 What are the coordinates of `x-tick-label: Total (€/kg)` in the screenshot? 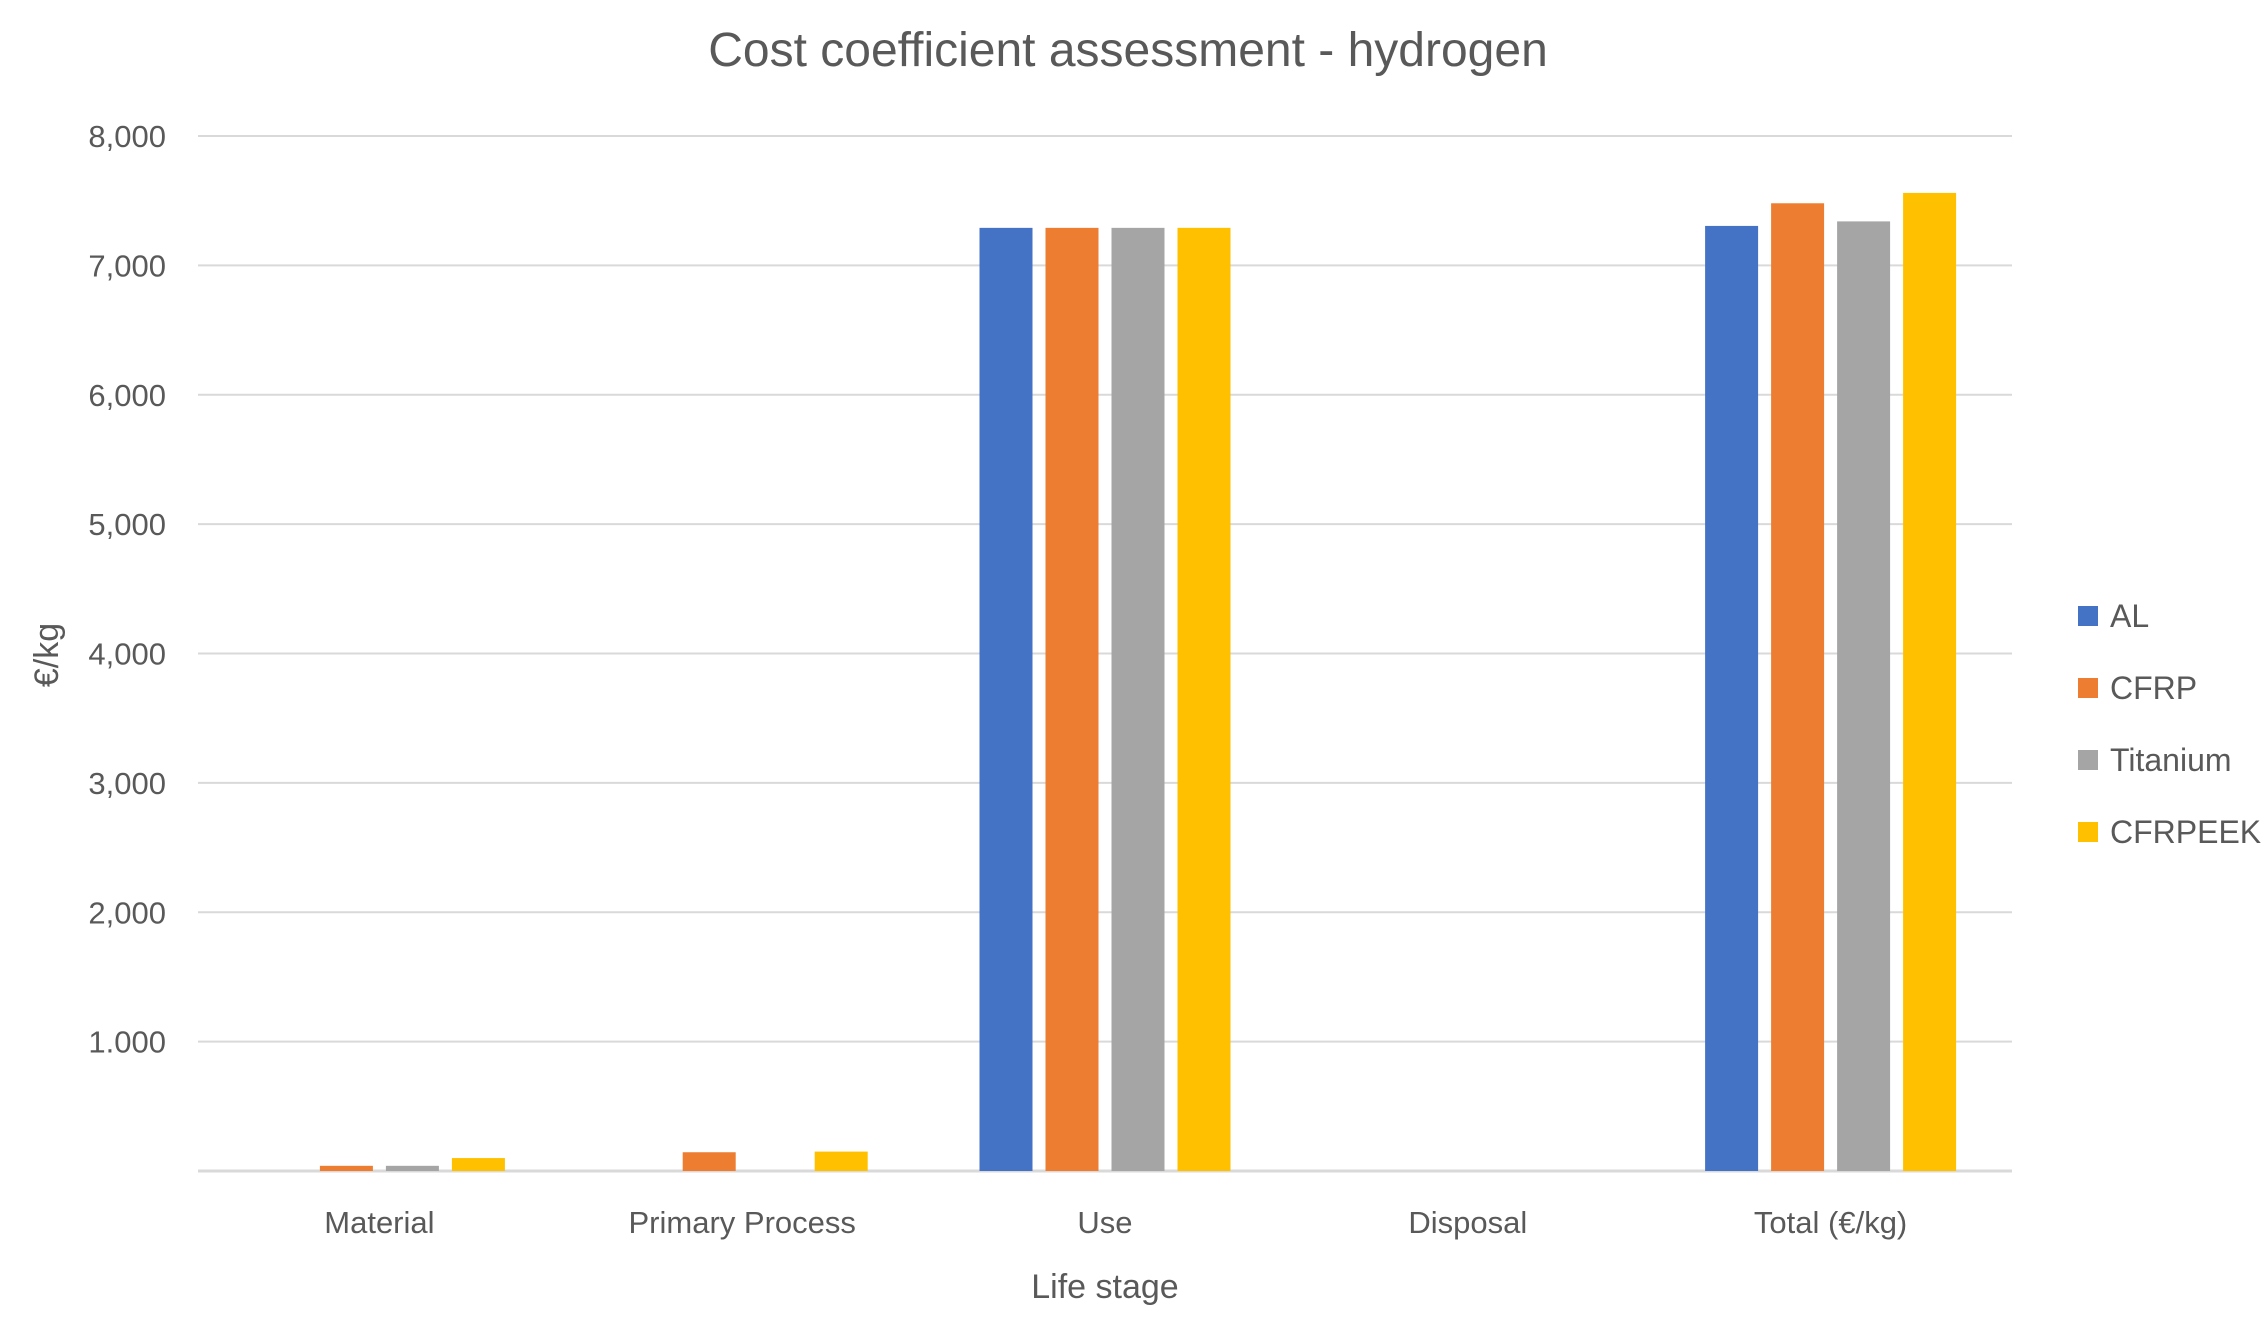 It's located at (1830, 1222).